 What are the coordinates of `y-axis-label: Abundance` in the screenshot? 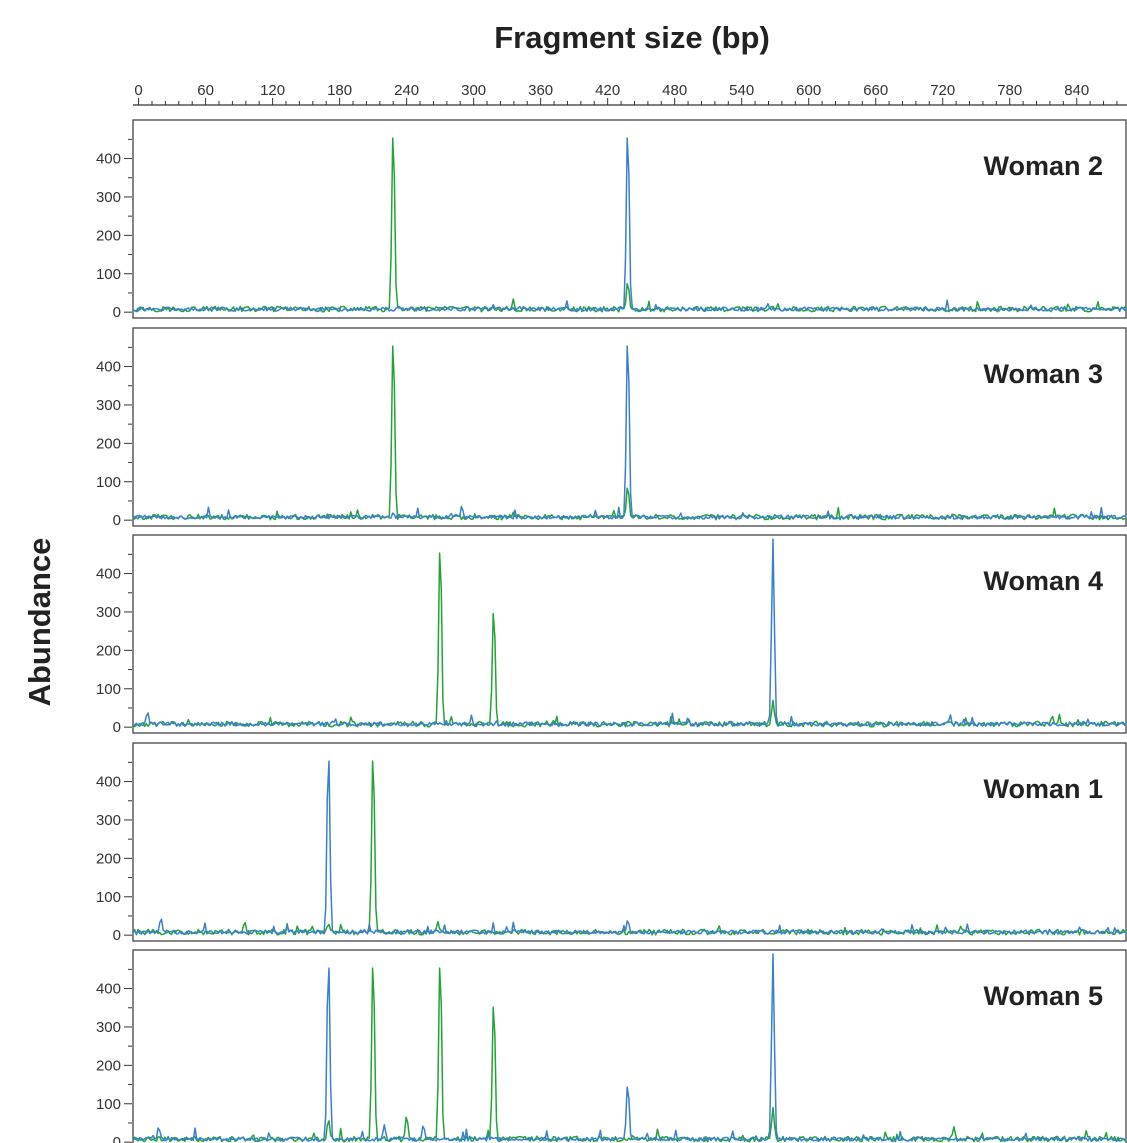 It's located at (39, 622).